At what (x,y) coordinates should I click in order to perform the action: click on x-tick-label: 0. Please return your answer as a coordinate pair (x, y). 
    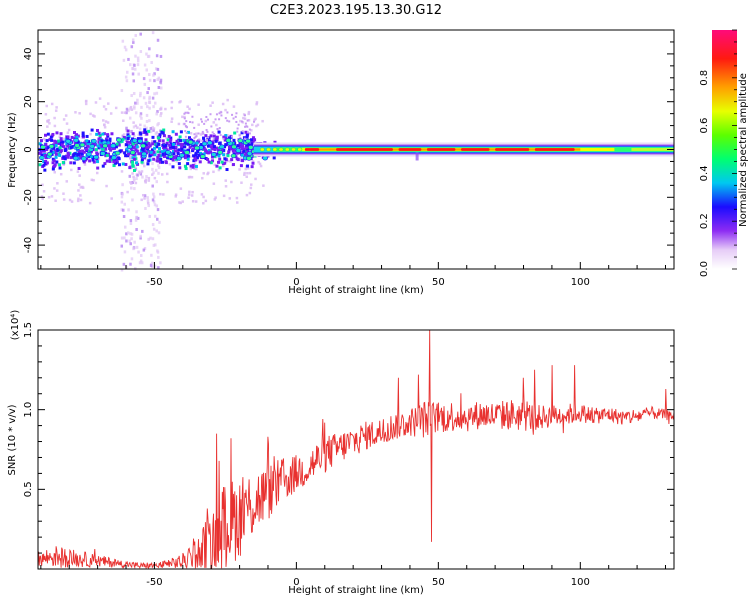
    Looking at the image, I should click on (296, 282).